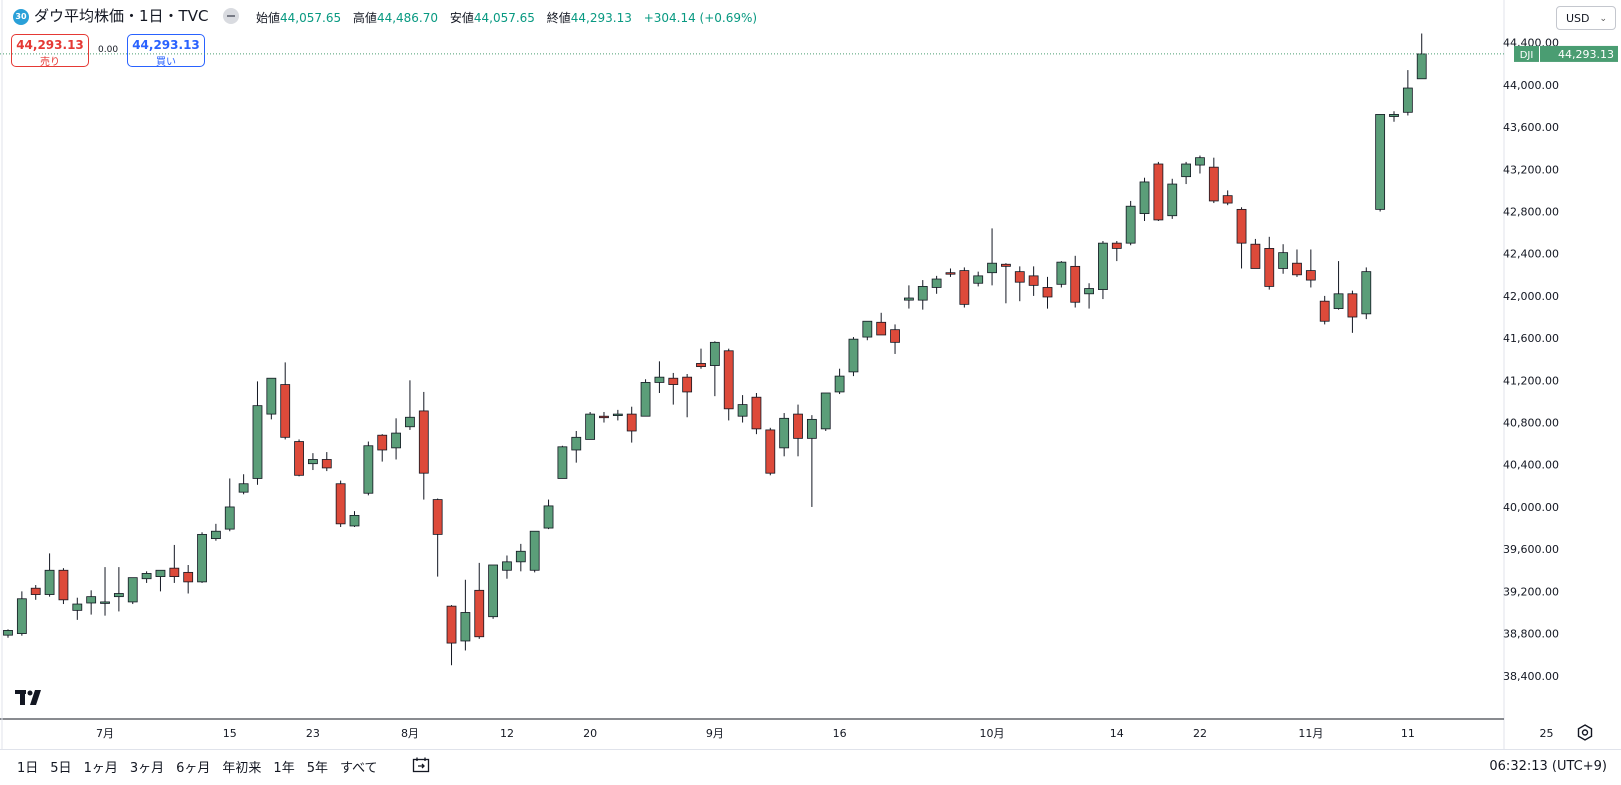 This screenshot has width=1621, height=785. Describe the element at coordinates (1586, 18) in the screenshot. I see `currency-select: USD ⌄` at that location.